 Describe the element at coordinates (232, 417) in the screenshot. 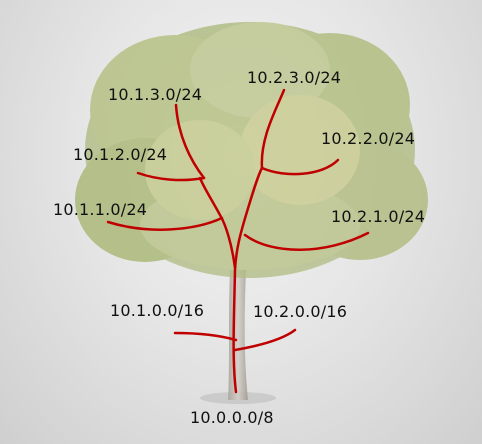

I see `node-label-root: 10.0.0.0/8` at that location.